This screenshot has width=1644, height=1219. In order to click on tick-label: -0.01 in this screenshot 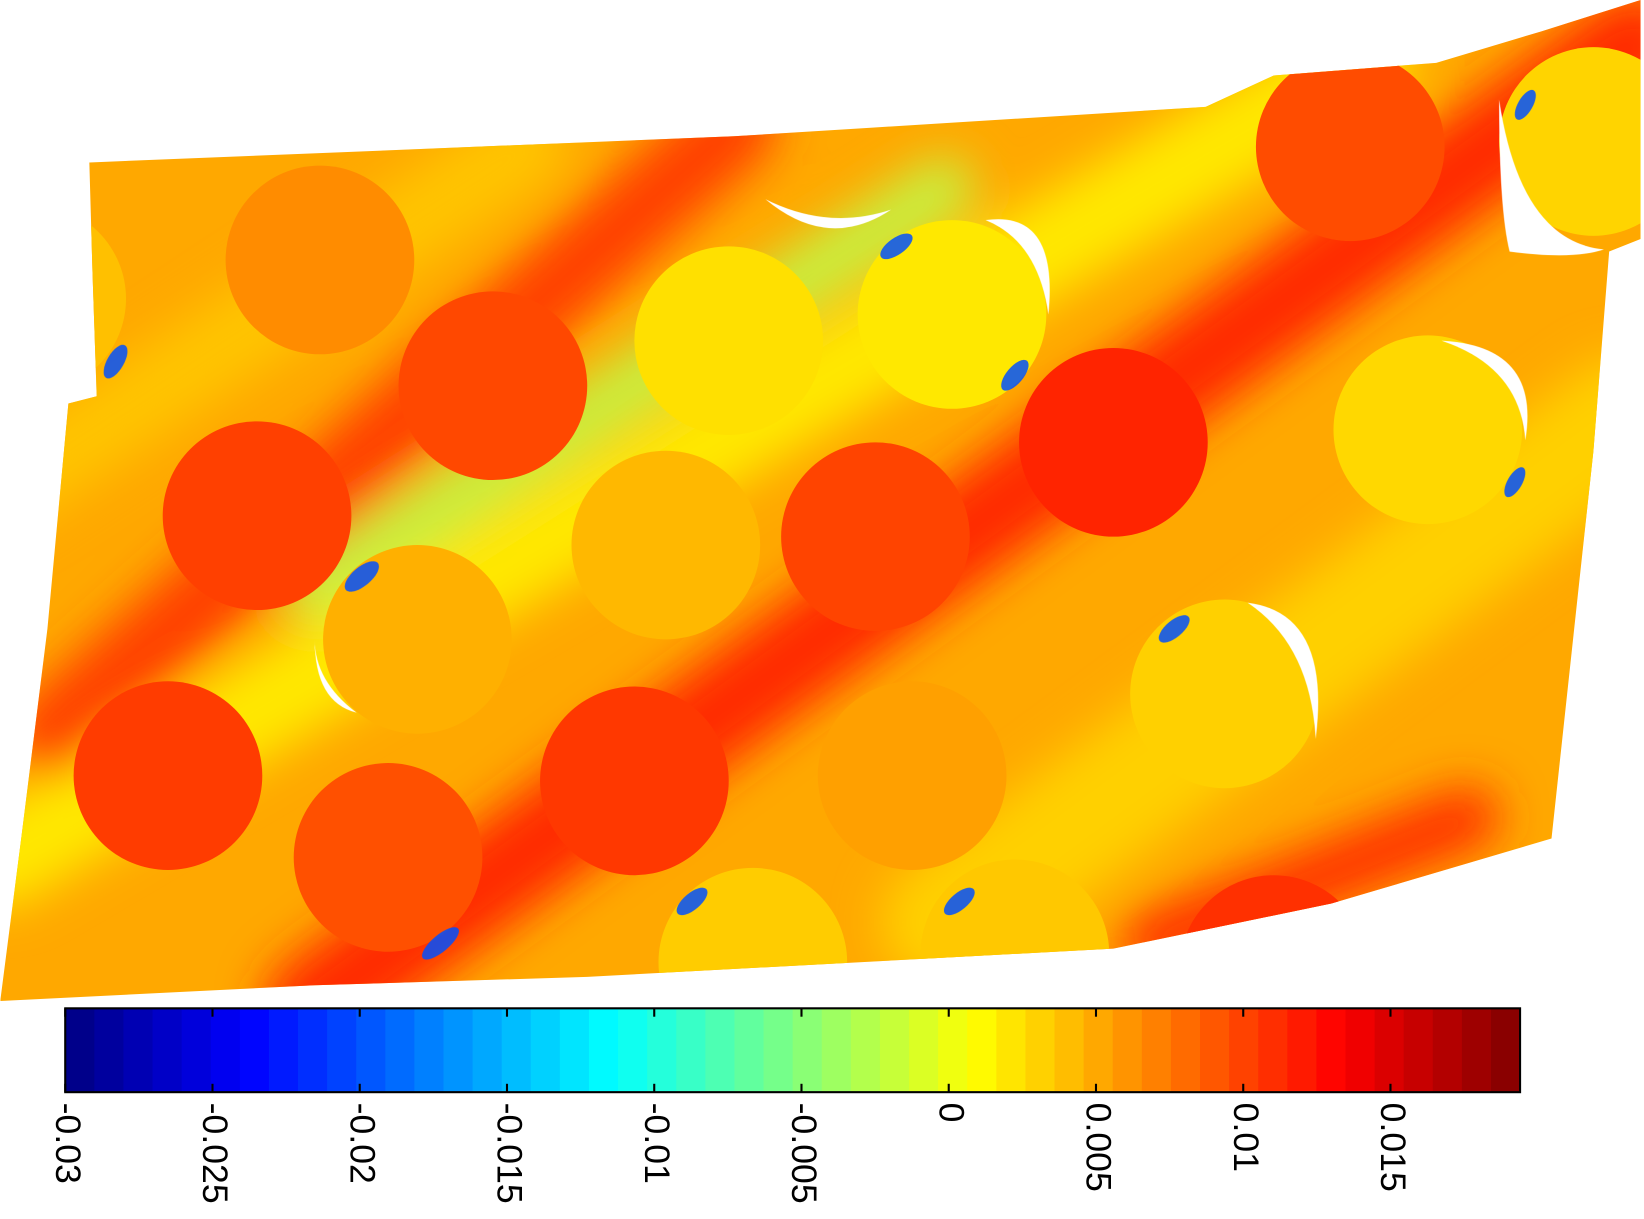, I will do `click(657, 1143)`.